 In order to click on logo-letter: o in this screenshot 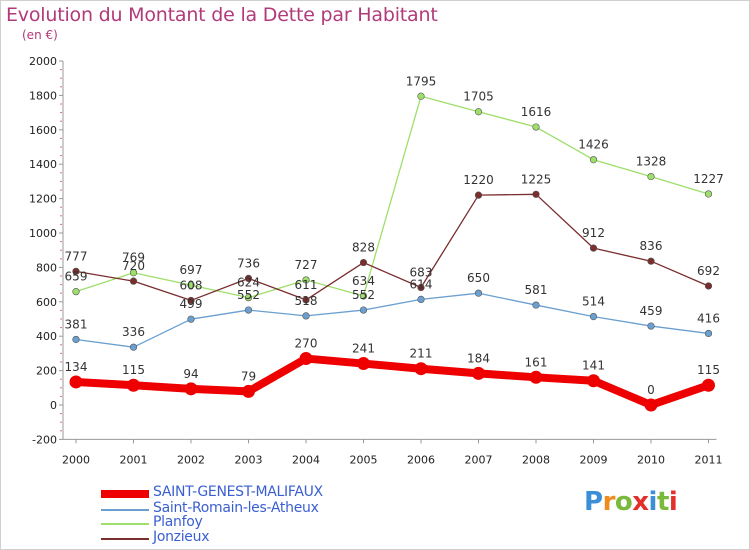, I will do `click(623, 502)`.